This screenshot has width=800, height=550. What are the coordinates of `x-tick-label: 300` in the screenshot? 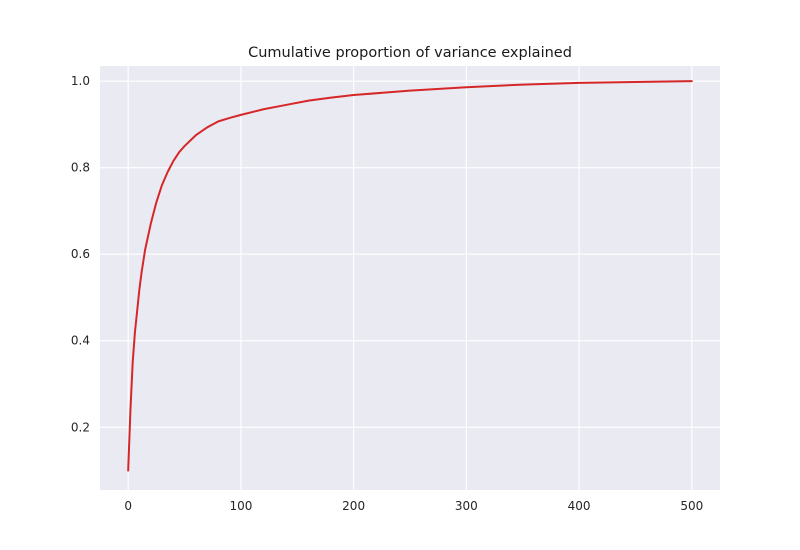 It's located at (466, 506).